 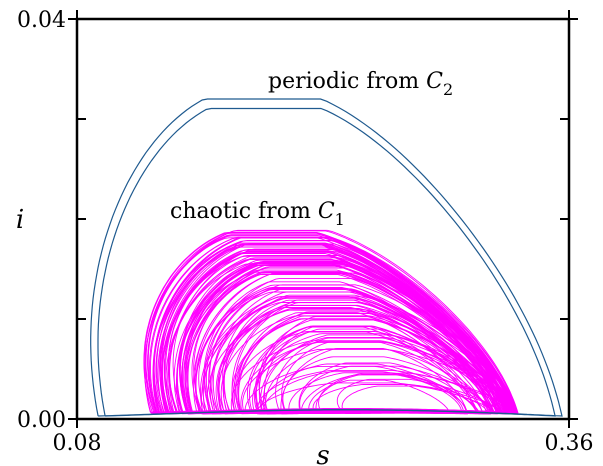 I want to click on annotation-chaotic: chaotic from C1, so click(x=257, y=214).